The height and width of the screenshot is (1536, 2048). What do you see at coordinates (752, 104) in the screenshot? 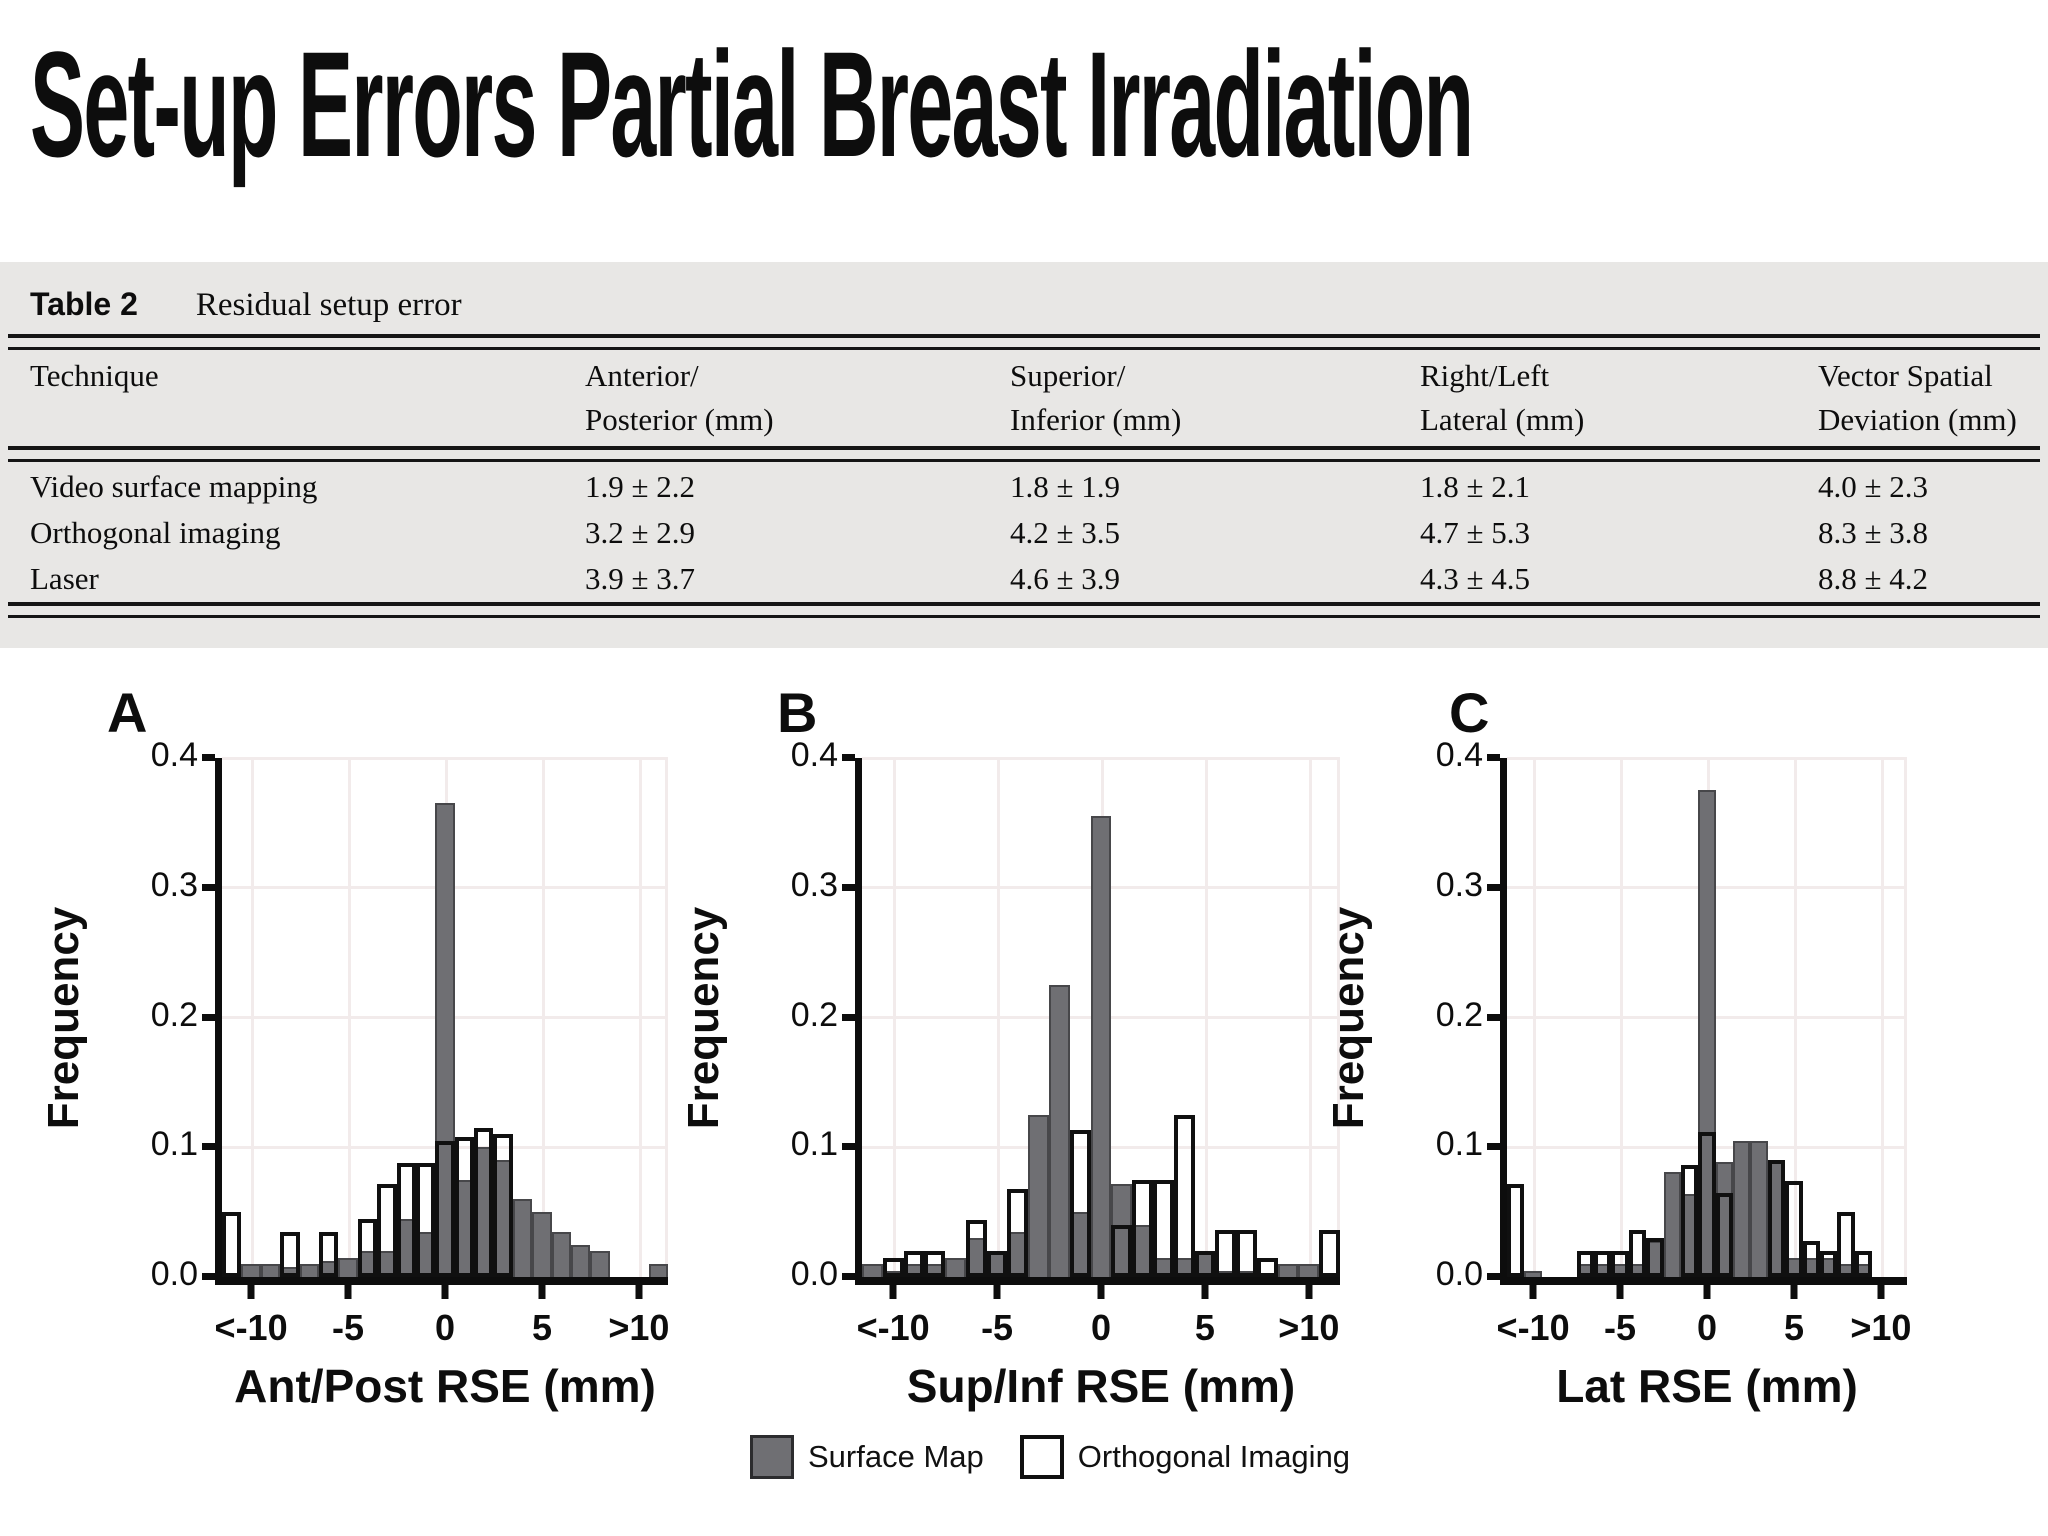
I see `page-title-text: Set-up Errors Partial Breast Irradiation` at bounding box center [752, 104].